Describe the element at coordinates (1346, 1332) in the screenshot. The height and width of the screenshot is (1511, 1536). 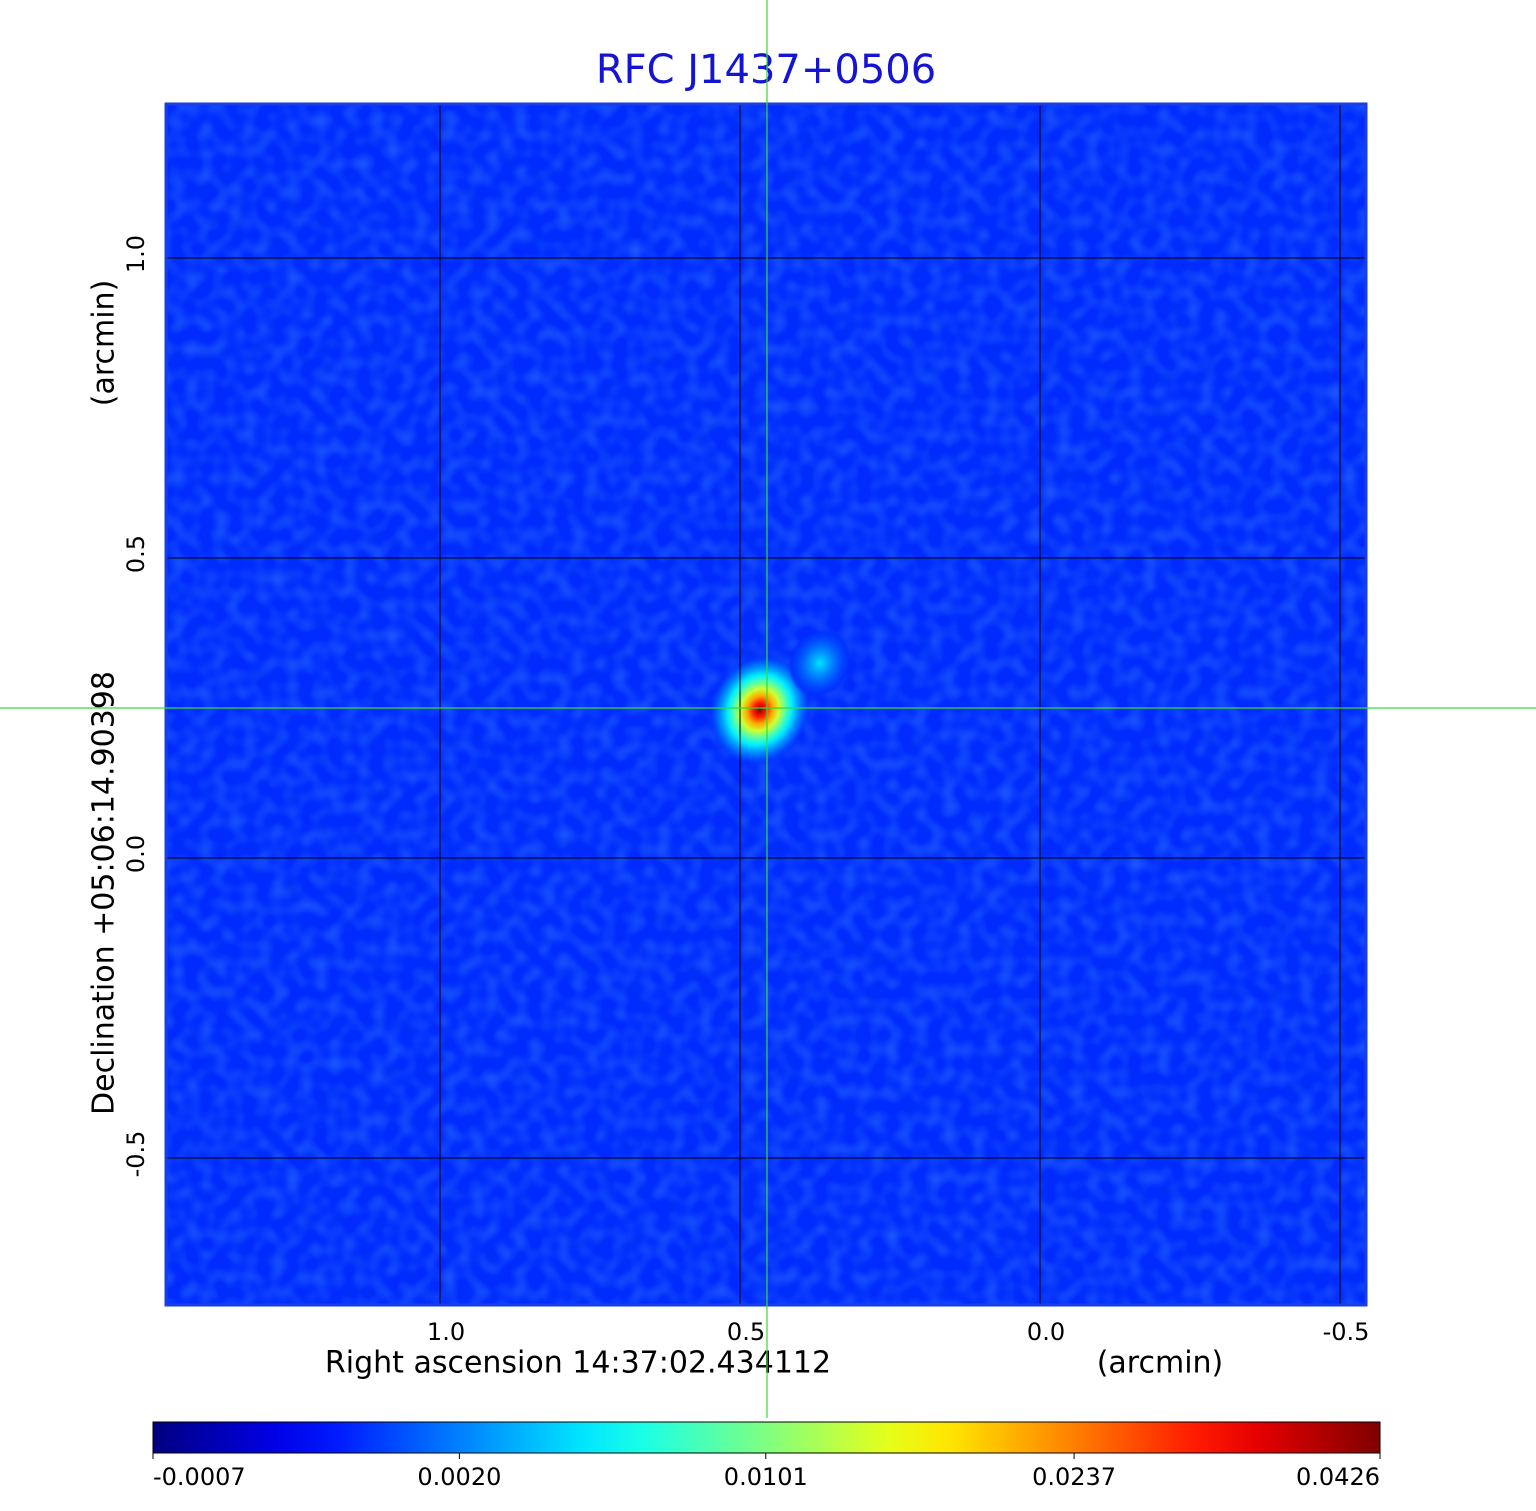
I see `x-tick-label: -0.5` at that location.